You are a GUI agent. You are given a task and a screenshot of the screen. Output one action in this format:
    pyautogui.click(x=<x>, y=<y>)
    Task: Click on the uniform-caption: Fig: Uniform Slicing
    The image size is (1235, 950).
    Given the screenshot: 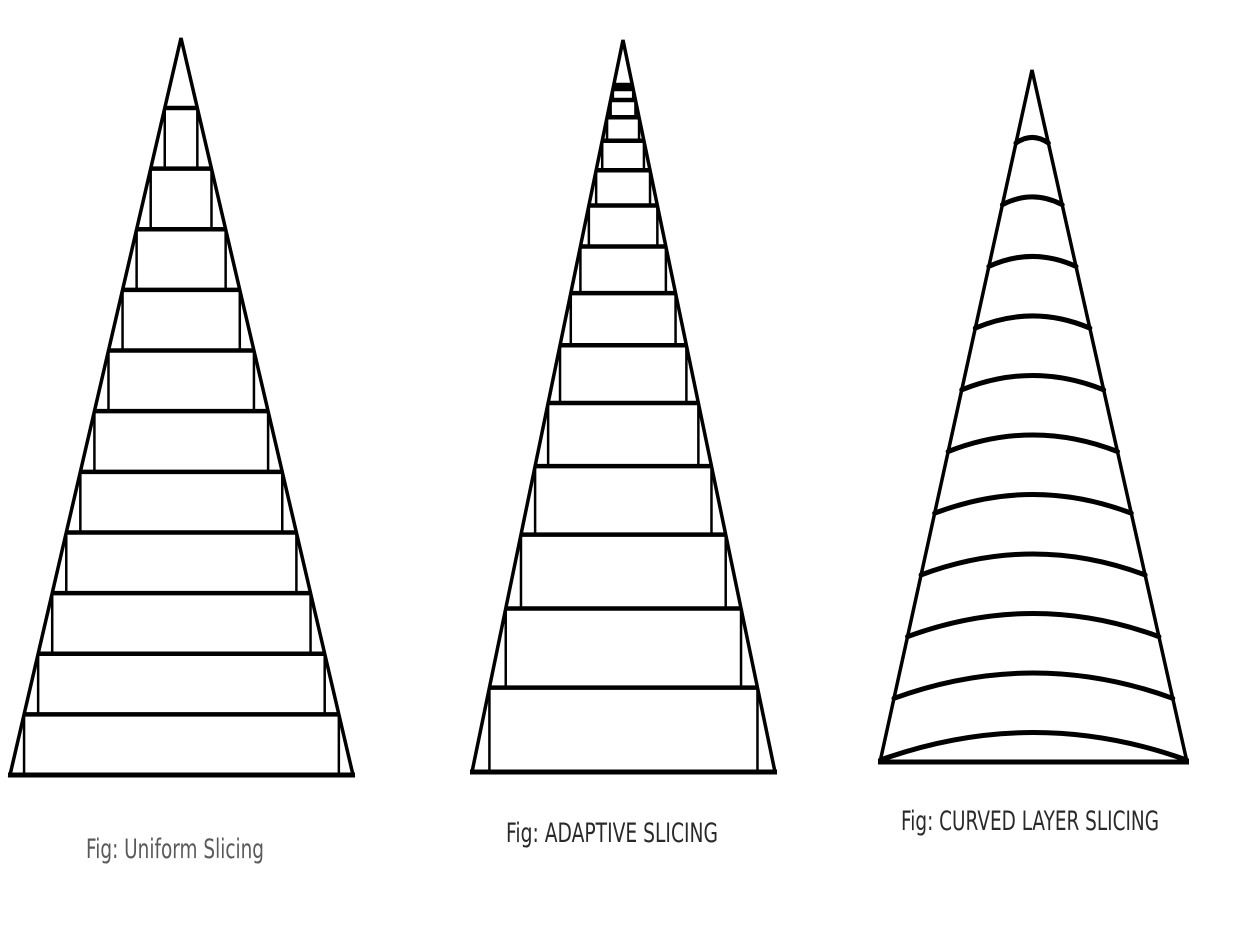 What is the action you would take?
    pyautogui.click(x=175, y=849)
    